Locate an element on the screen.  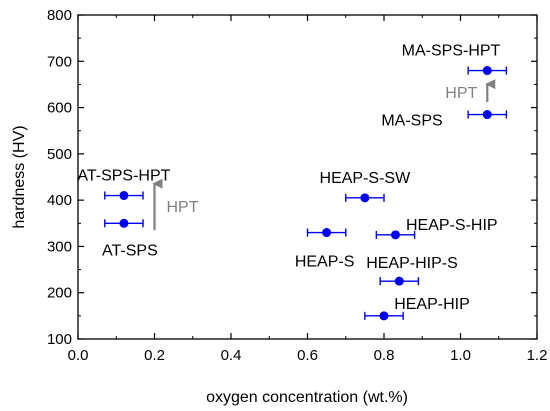
point-label: HEAP-HIP-S is located at coordinates (412, 263).